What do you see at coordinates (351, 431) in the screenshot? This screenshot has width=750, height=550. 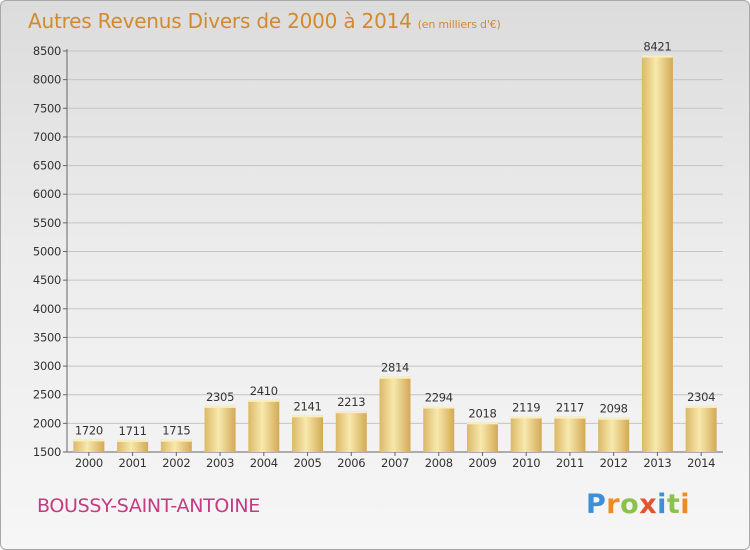 I see `bar-2006` at bounding box center [351, 431].